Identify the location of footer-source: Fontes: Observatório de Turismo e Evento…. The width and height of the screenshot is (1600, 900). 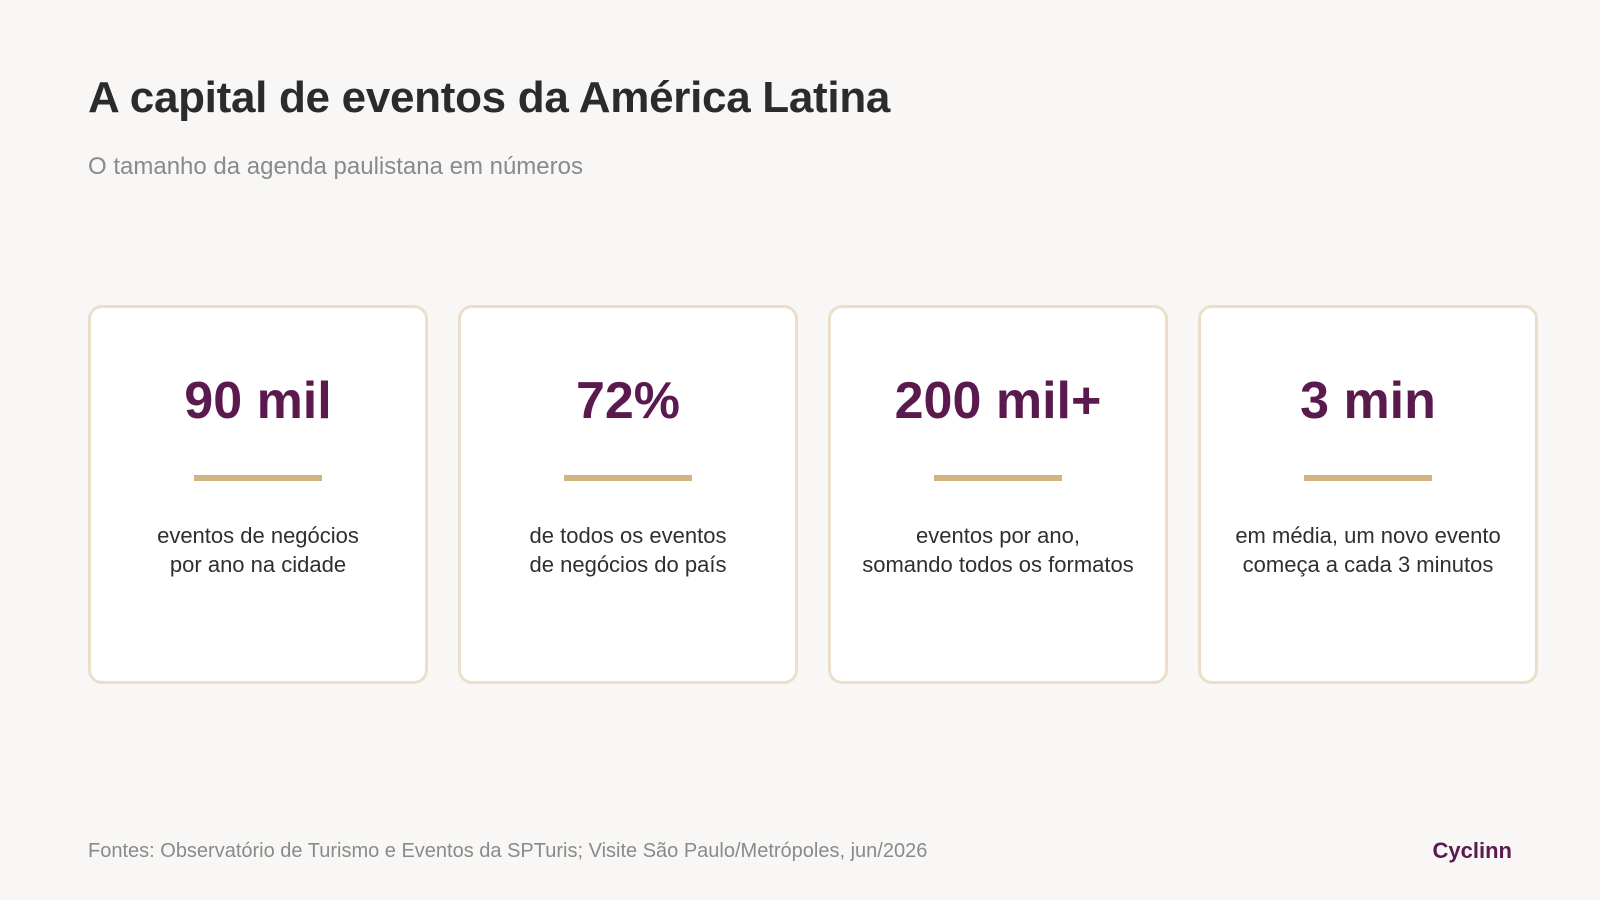
(508, 851).